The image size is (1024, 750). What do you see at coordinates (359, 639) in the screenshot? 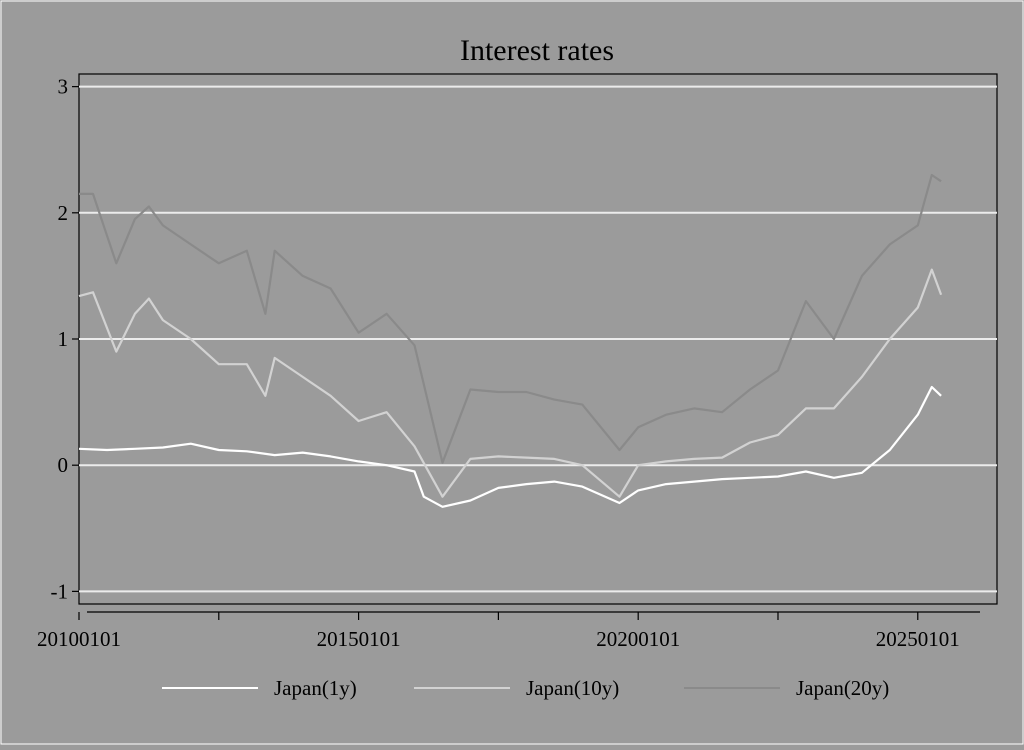
I see `x-tick-label: 20150101` at bounding box center [359, 639].